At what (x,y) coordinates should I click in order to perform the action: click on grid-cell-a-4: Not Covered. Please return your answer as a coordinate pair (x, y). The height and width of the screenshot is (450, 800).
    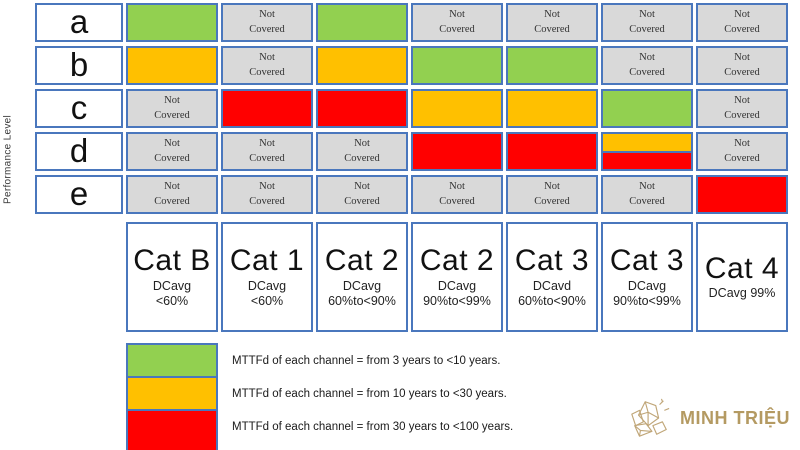
    Looking at the image, I should click on (552, 22).